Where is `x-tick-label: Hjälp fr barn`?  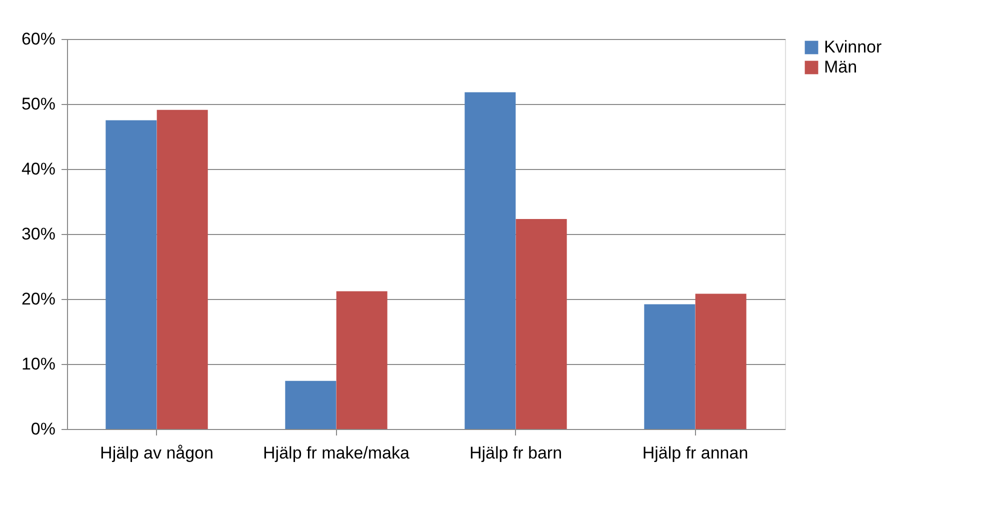
x-tick-label: Hjälp fr barn is located at coordinates (515, 453).